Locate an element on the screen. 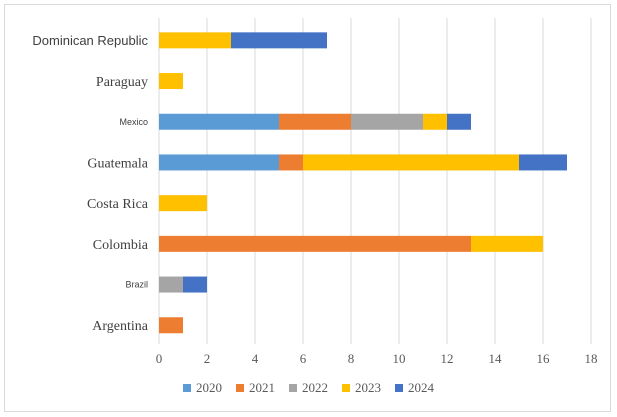 The image size is (617, 417). legend-item: 2022 is located at coordinates (308, 388).